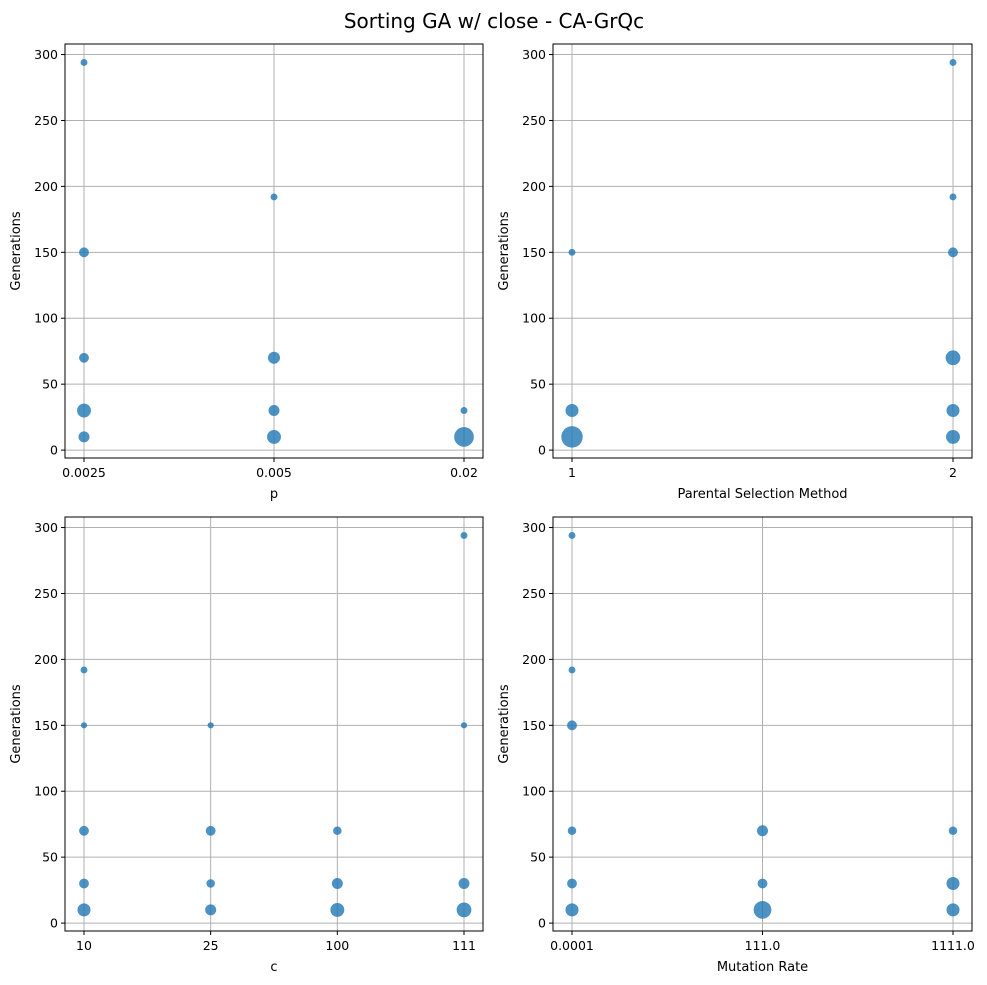 Image resolution: width=987 pixels, height=985 pixels. What do you see at coordinates (274, 494) in the screenshot?
I see `x-axis-label: p` at bounding box center [274, 494].